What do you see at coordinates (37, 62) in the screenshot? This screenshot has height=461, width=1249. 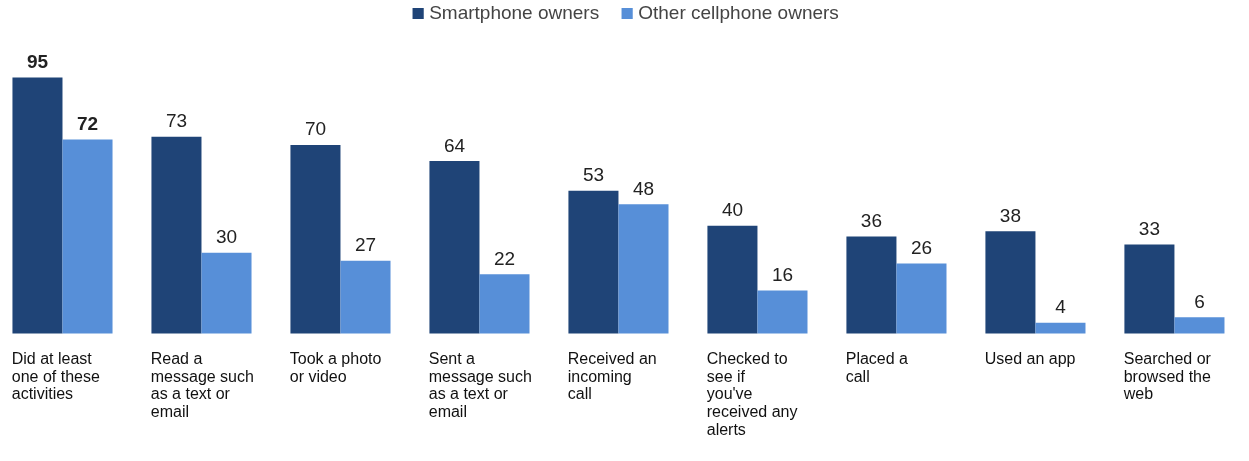 I see `data-label: 95` at bounding box center [37, 62].